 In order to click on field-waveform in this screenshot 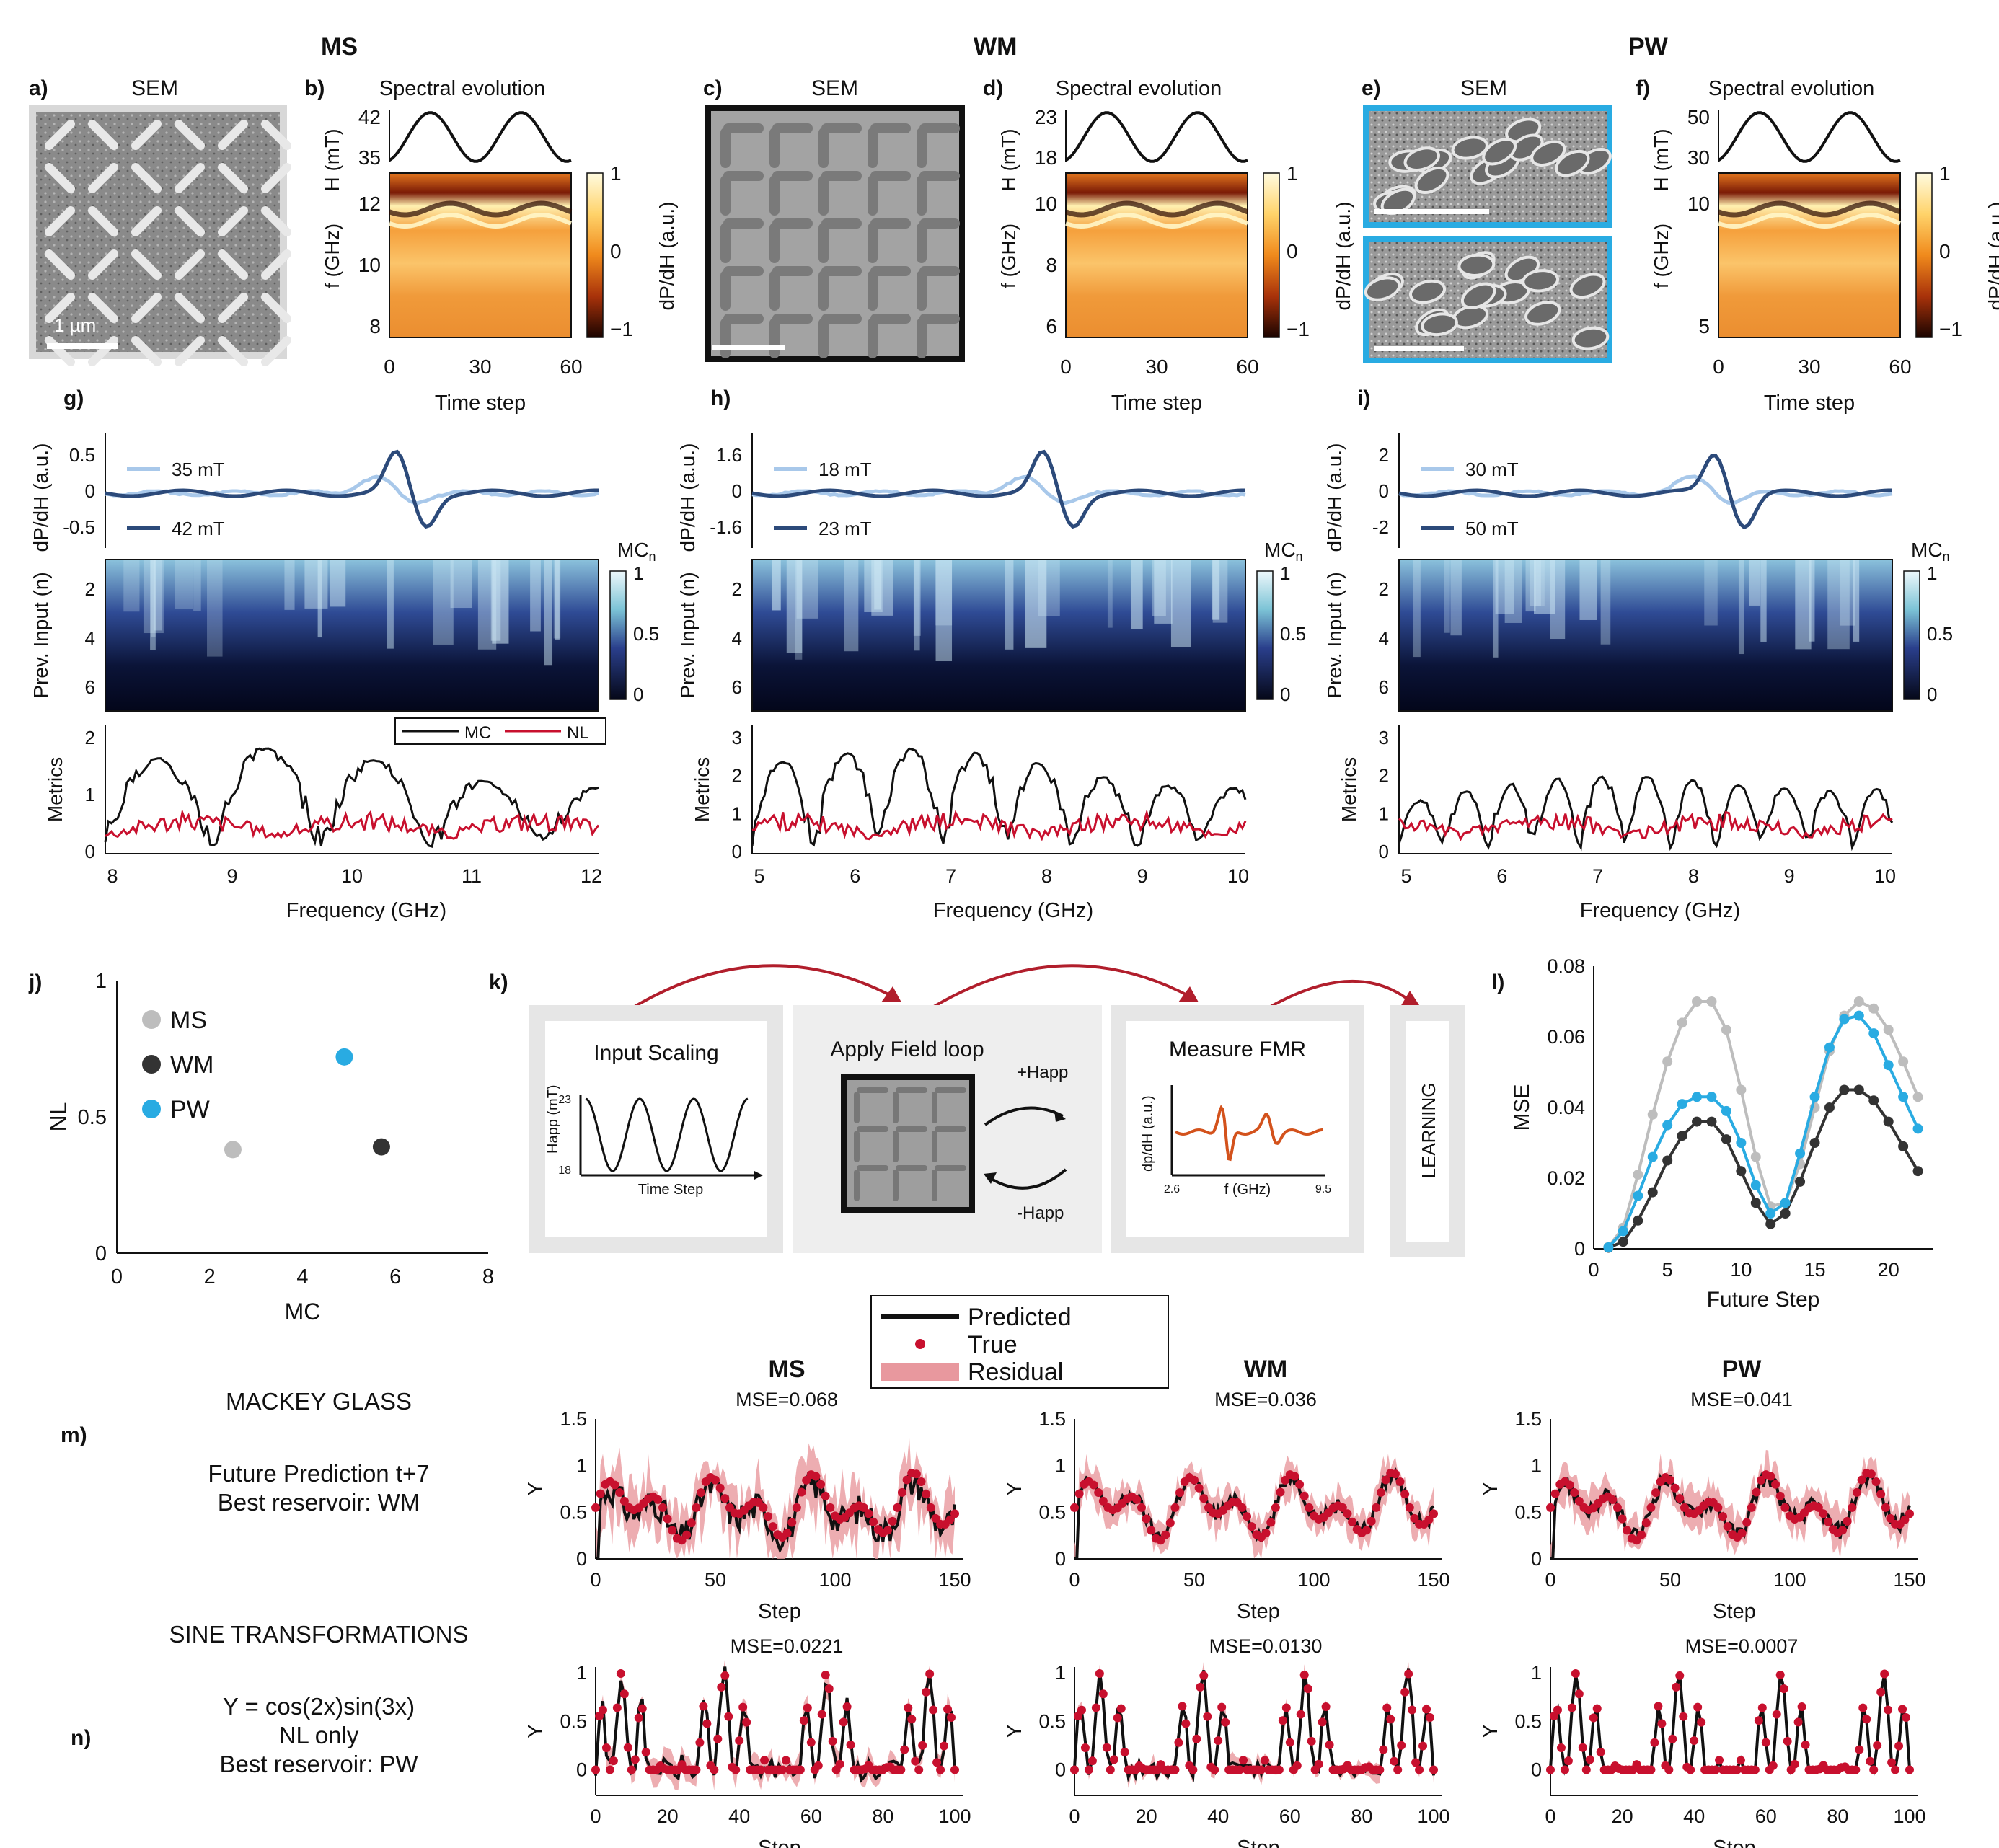, I will do `click(1156, 137)`.